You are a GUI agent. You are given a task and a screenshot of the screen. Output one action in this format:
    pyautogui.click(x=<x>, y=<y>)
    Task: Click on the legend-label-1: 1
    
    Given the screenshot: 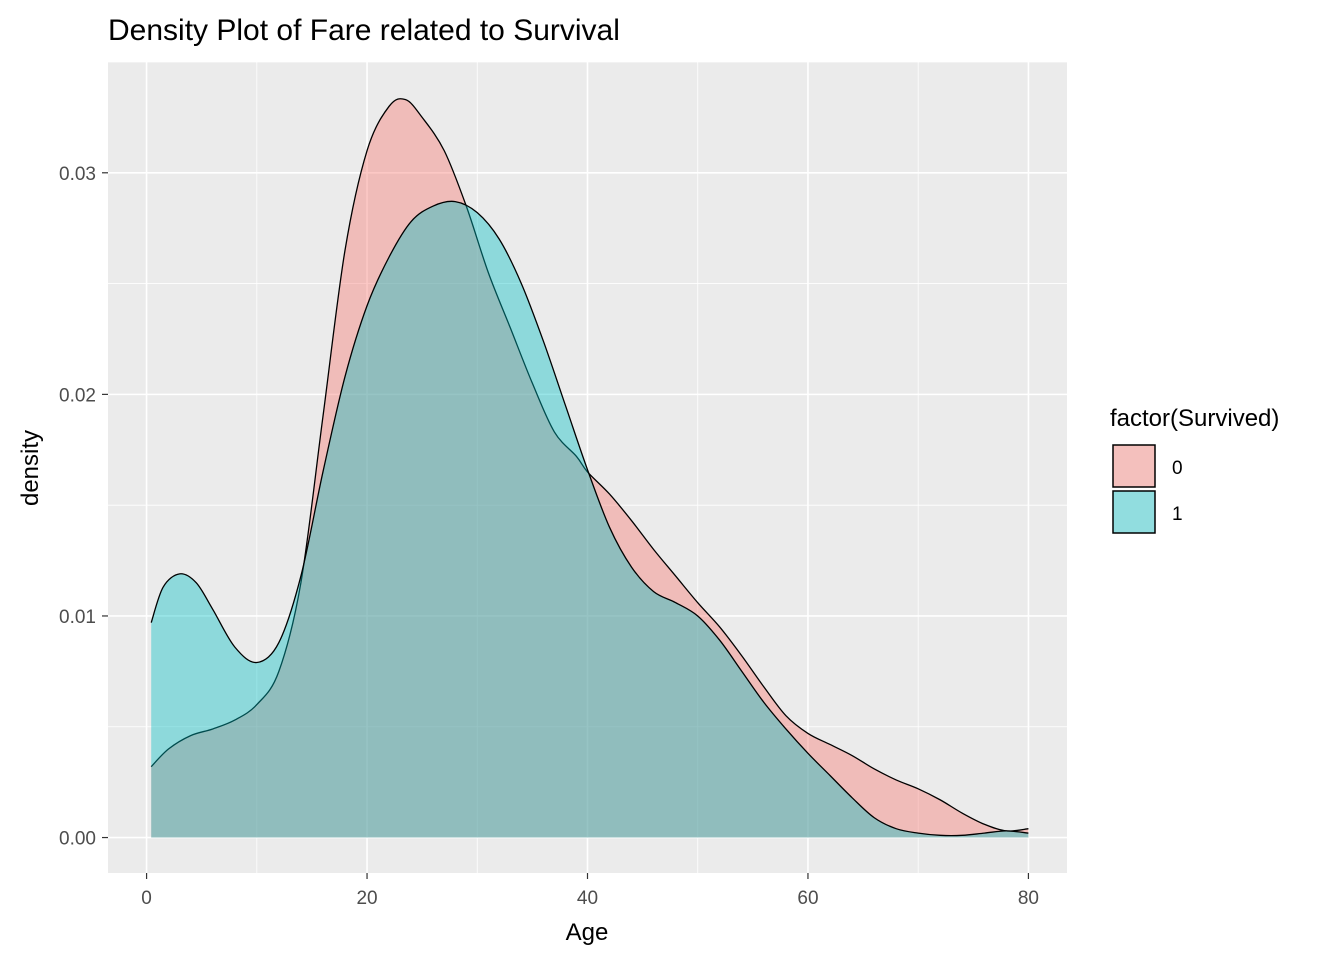 What is the action you would take?
    pyautogui.click(x=1177, y=514)
    